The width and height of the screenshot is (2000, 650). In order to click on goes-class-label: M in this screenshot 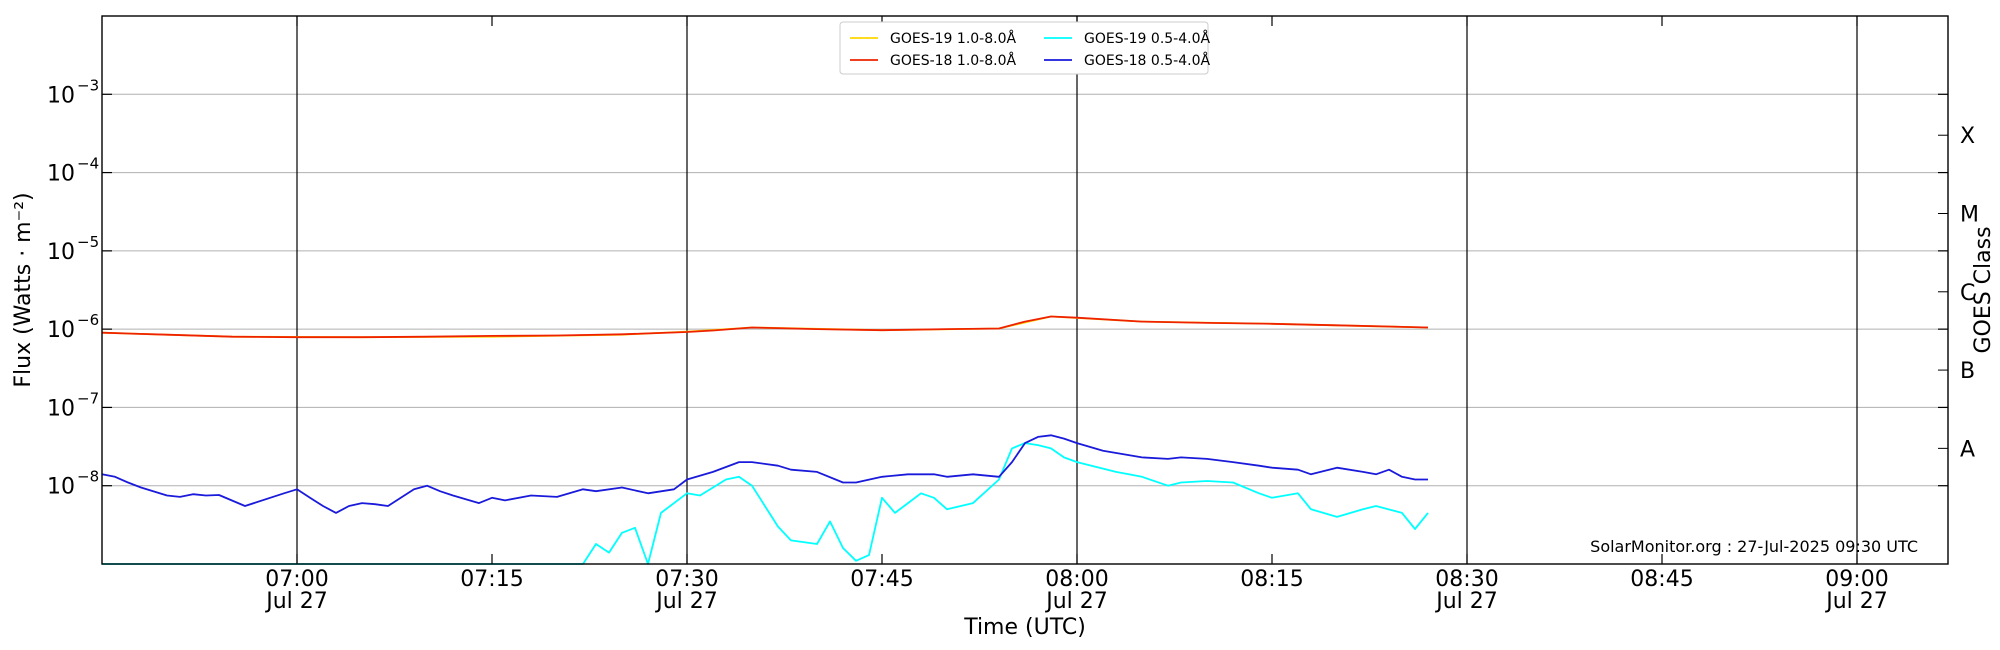, I will do `click(1969, 215)`.